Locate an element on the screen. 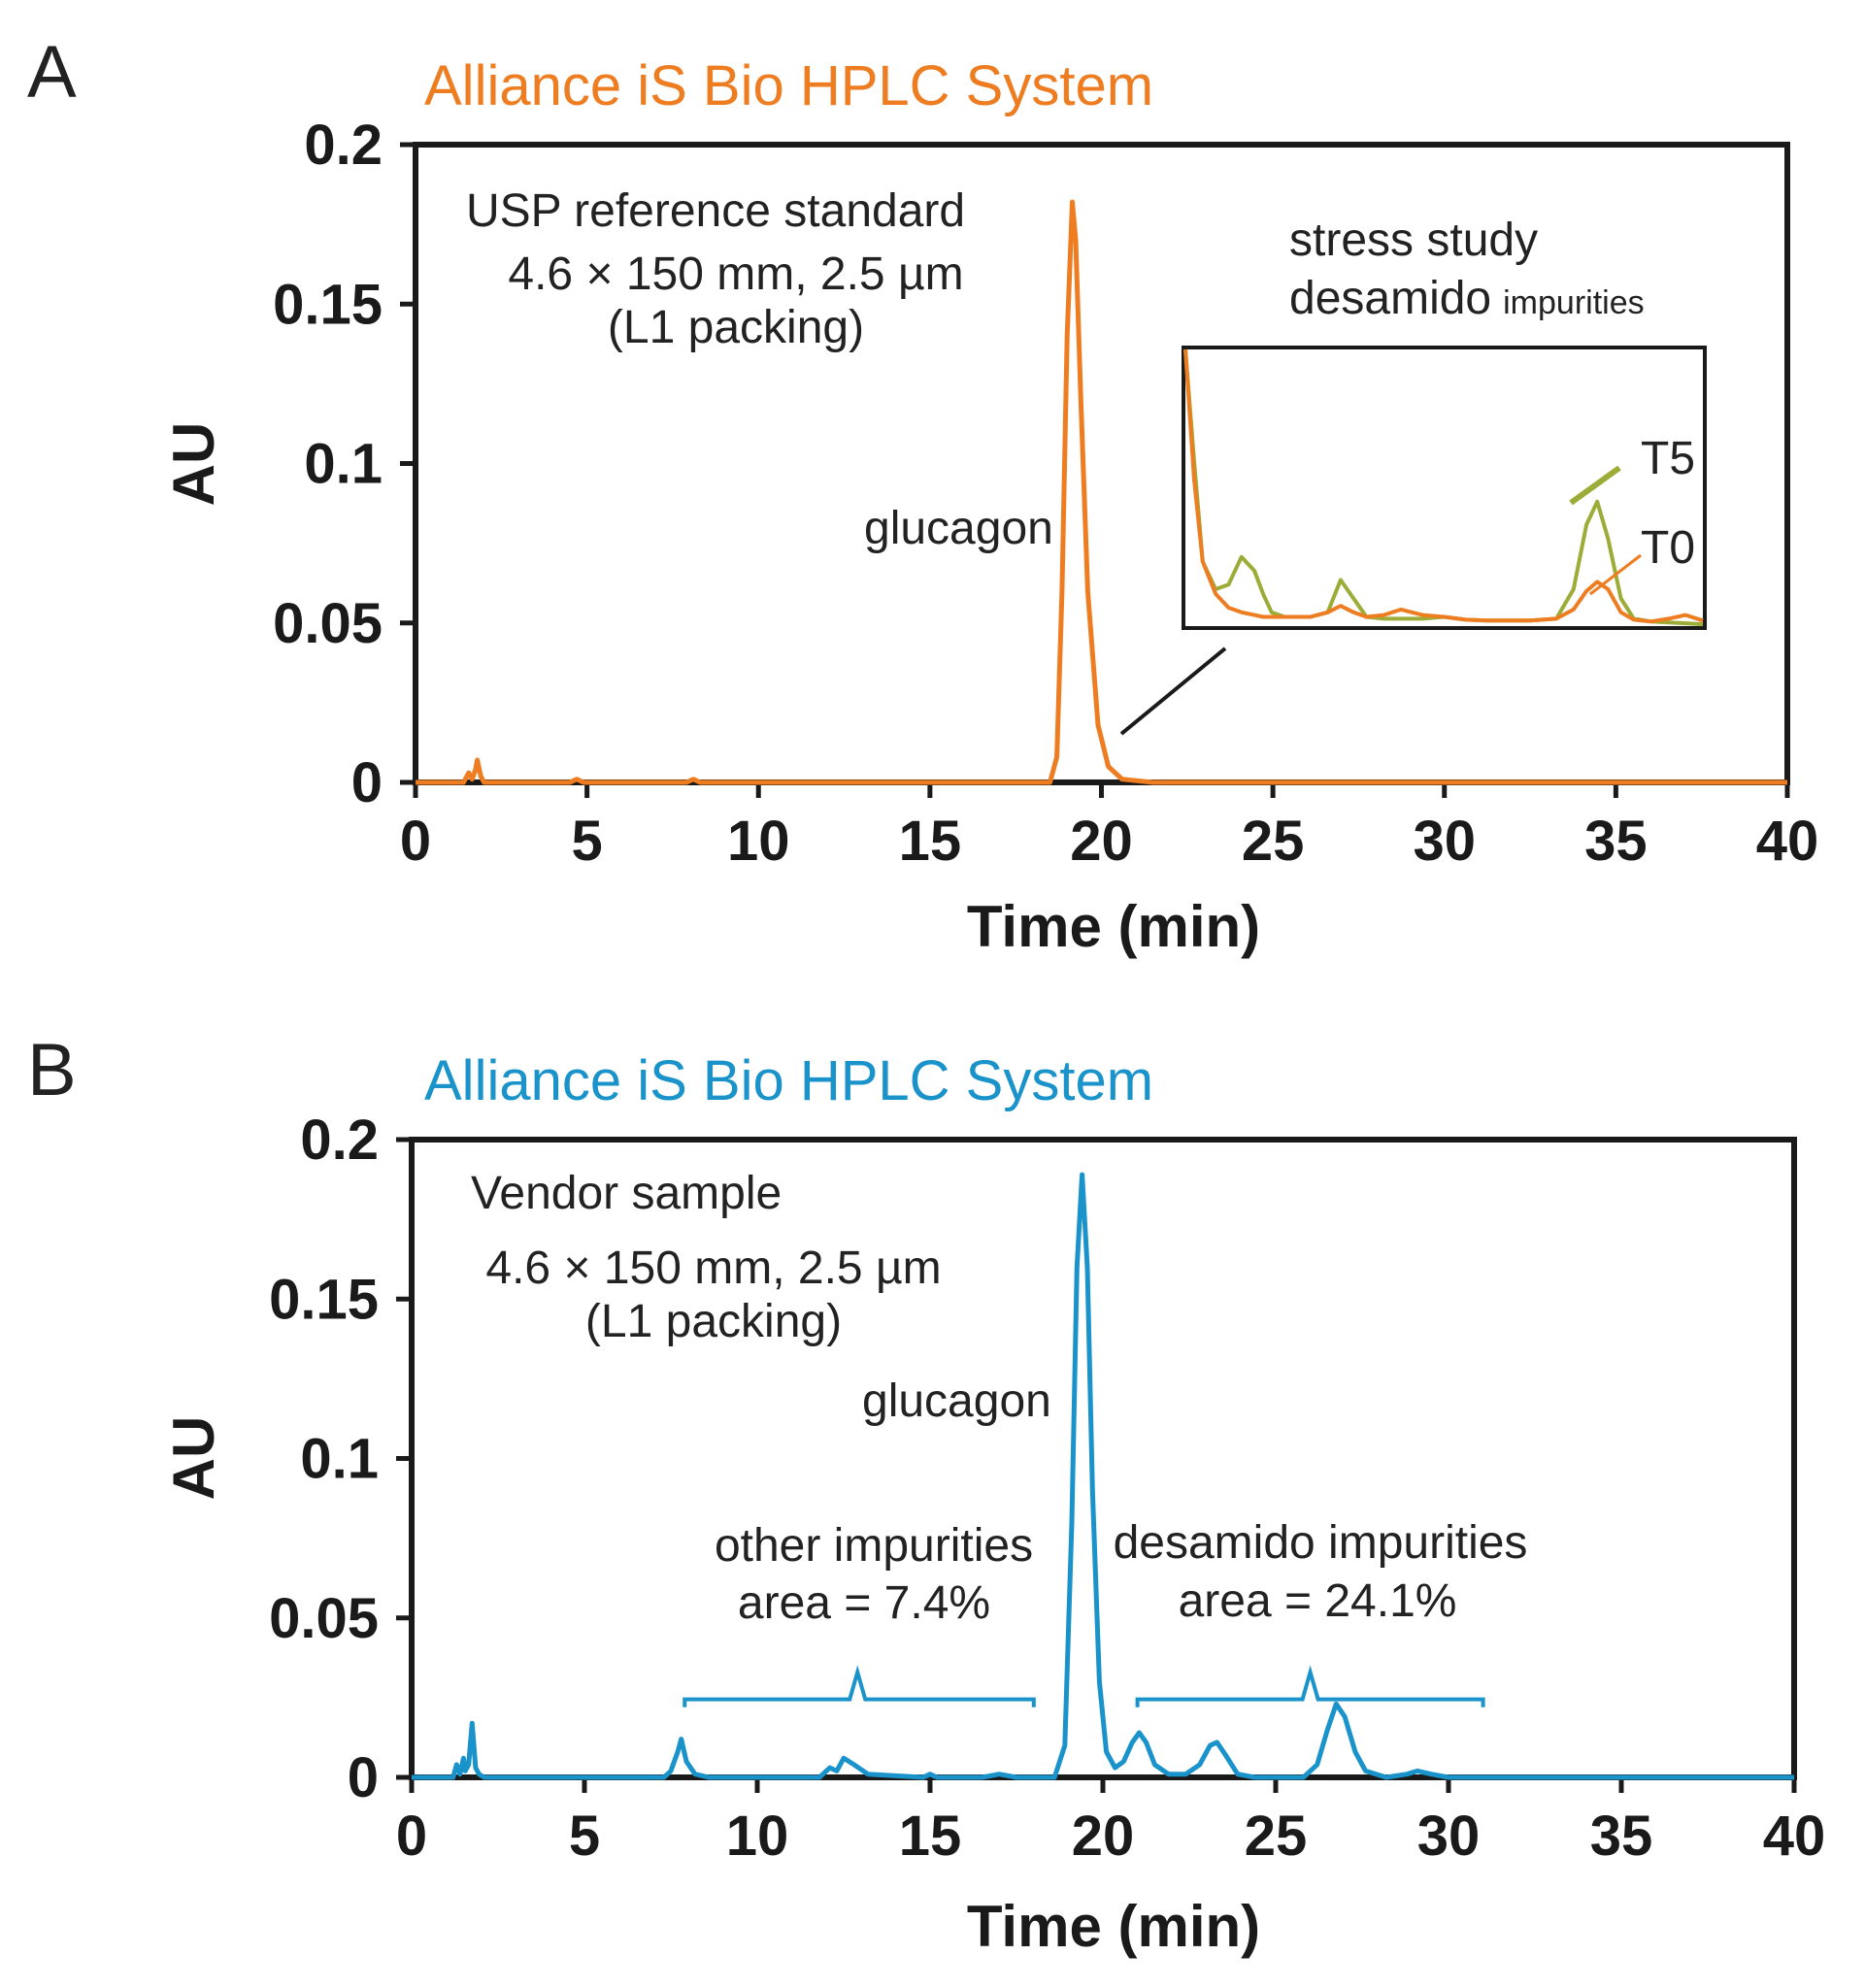 This screenshot has width=1865, height=1988. panel-b-column-dimensions: 4.6 × 150 mm, 2.5 µm is located at coordinates (713, 1268).